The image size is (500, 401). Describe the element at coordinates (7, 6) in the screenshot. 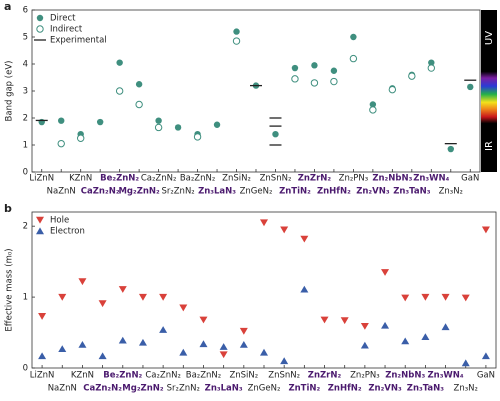

I see `panel-label: a` at that location.